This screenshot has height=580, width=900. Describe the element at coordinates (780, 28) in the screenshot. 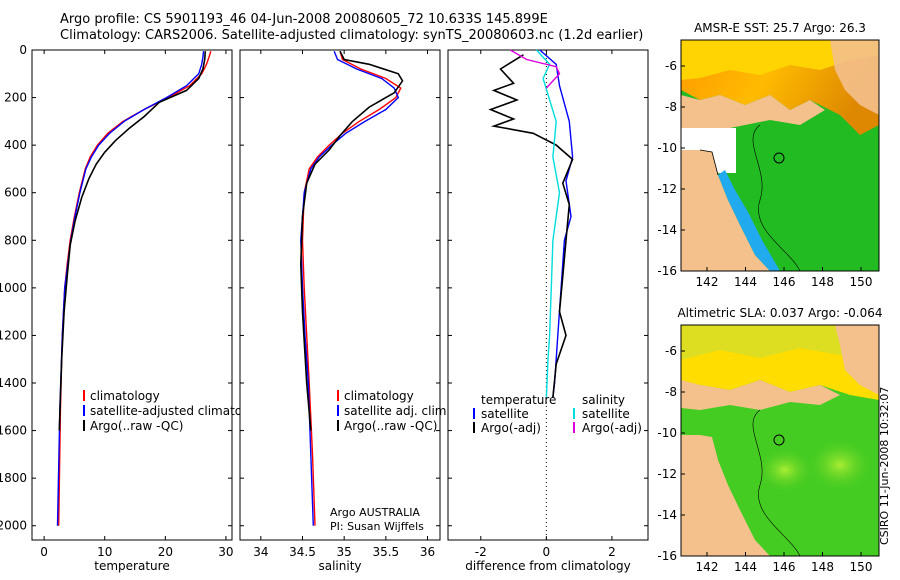

I see `map-title: AMSR-E SST: 25.7 Argo: 26.3` at that location.